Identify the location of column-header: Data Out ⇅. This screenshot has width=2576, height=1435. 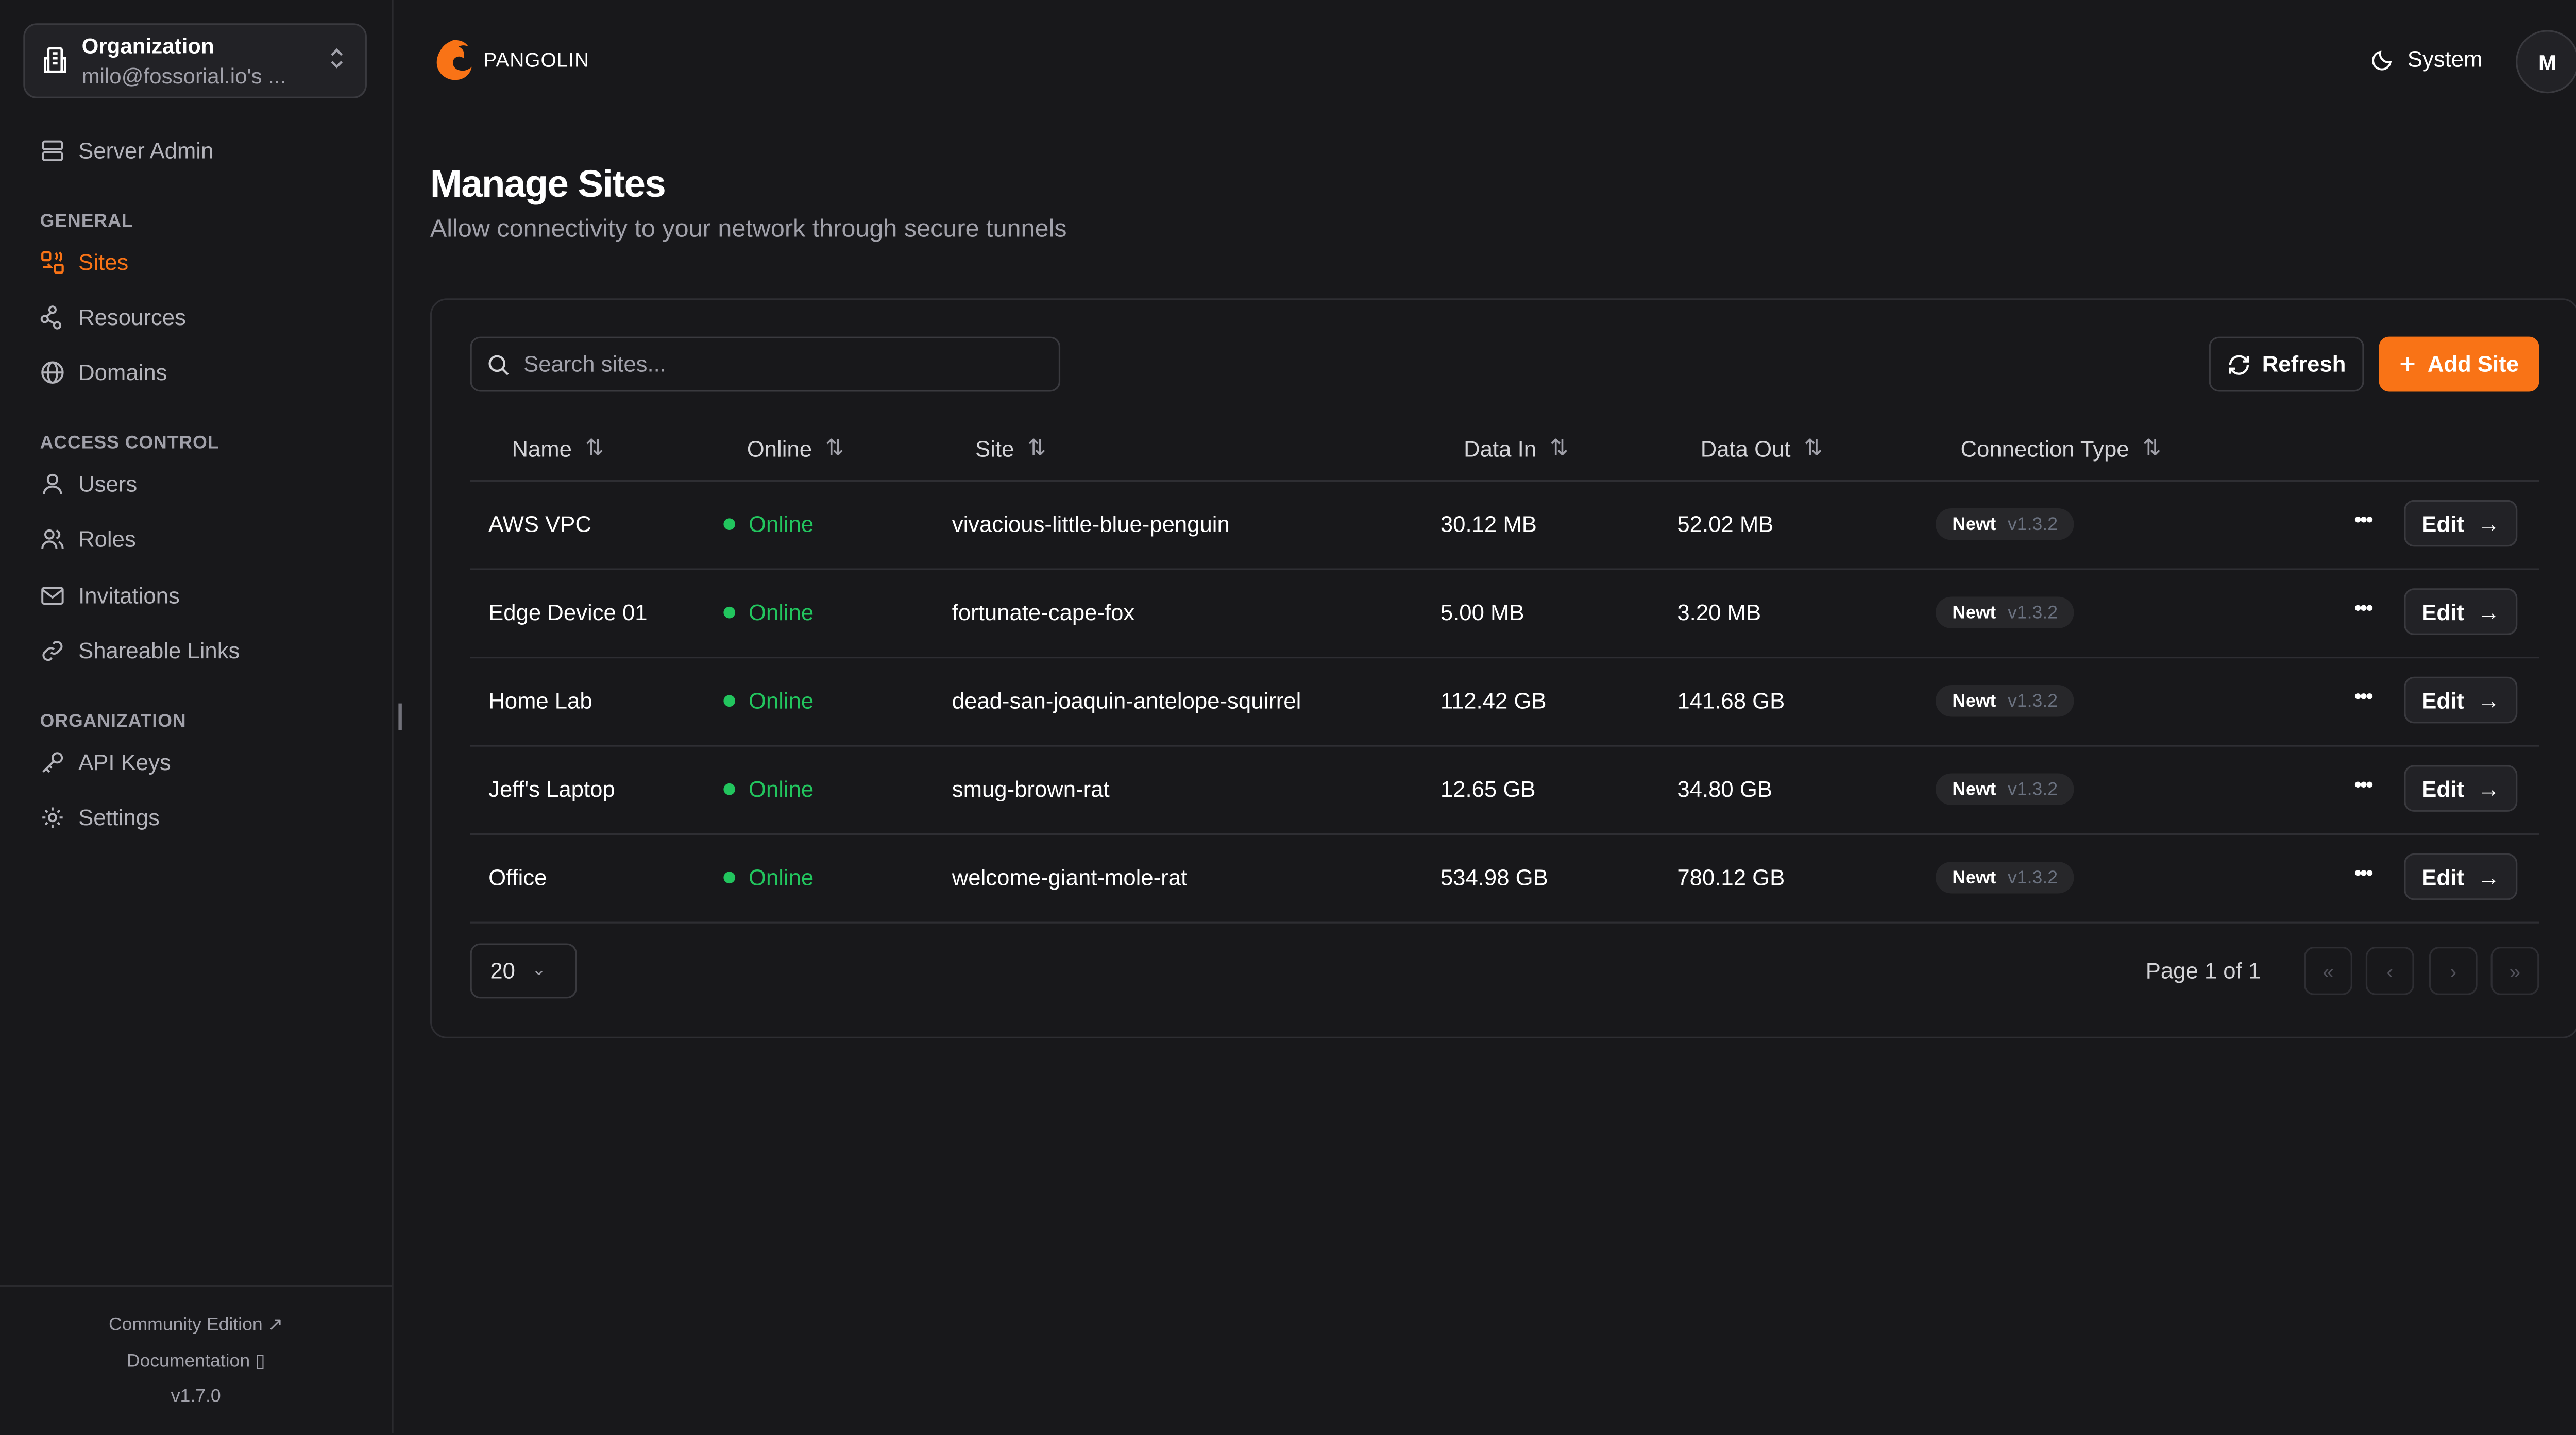
(1762, 448).